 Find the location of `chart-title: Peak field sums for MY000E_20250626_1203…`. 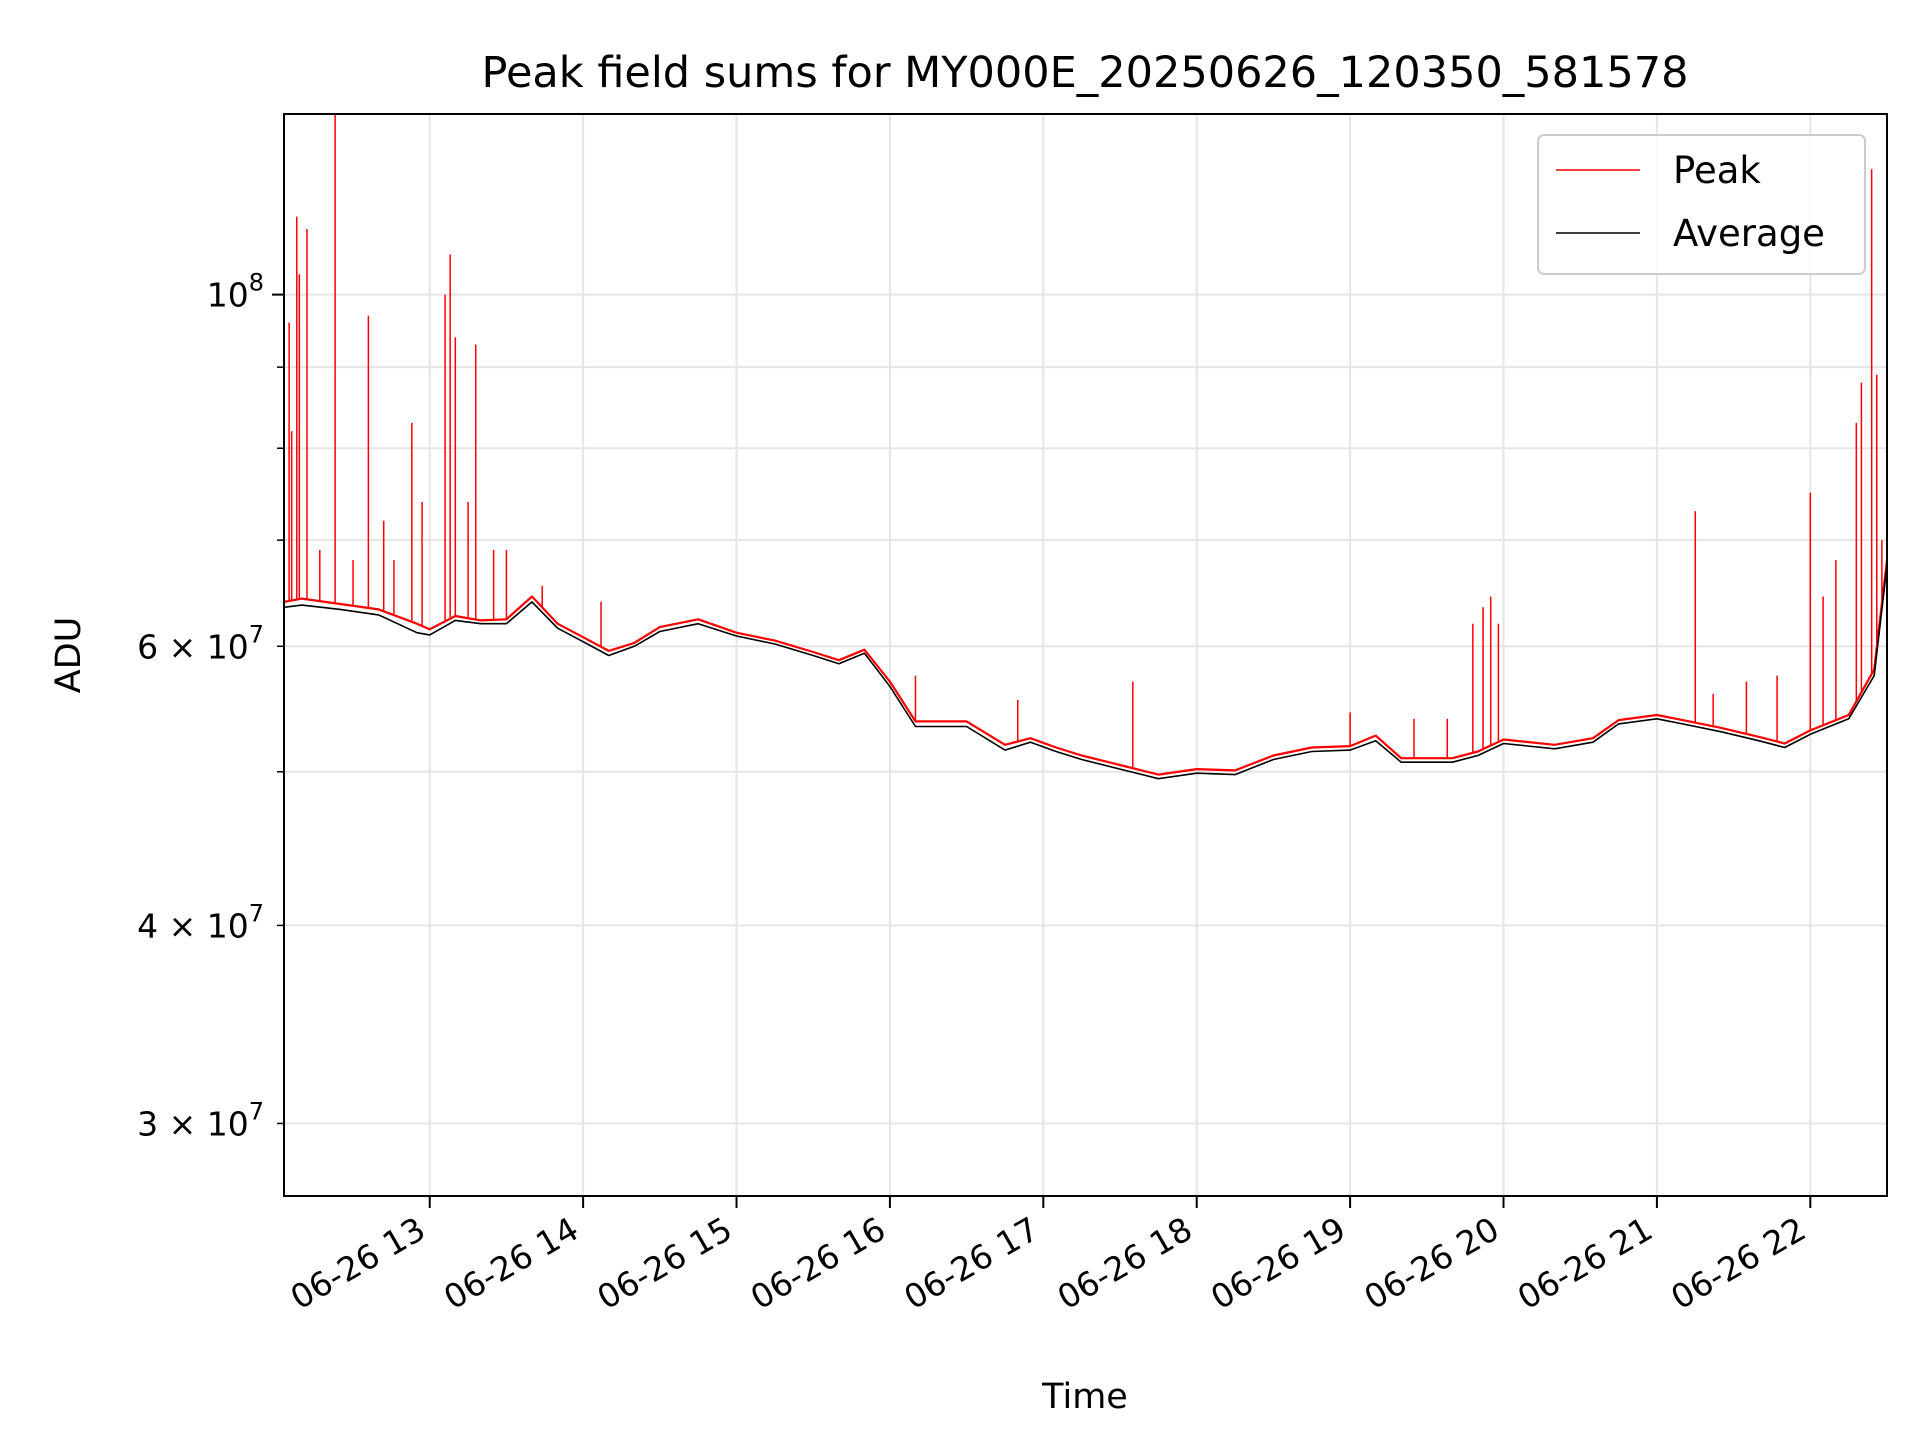

chart-title: Peak field sums for MY000E_20250626_1203… is located at coordinates (1085, 73).